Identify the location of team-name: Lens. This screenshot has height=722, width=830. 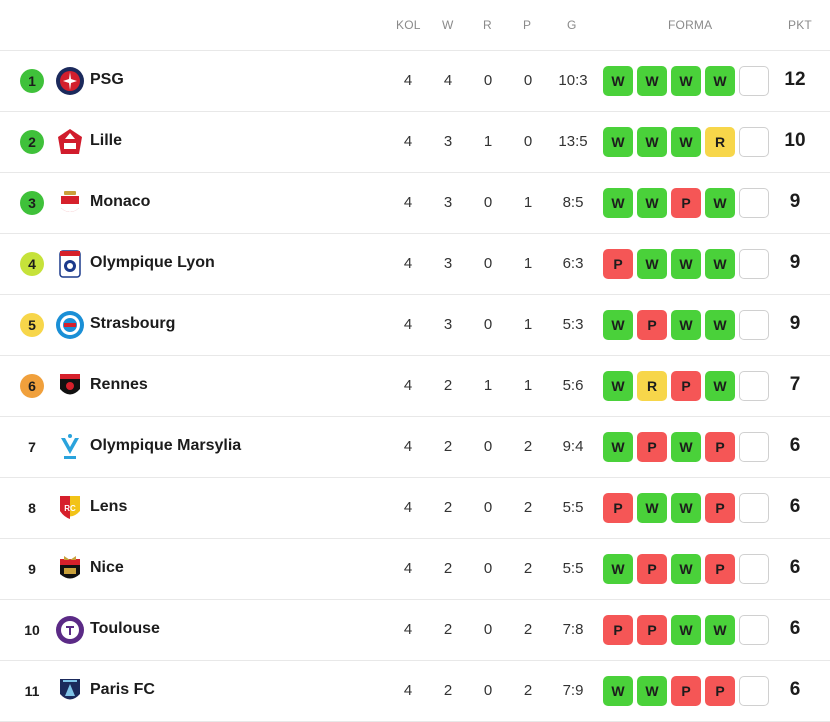
(109, 506).